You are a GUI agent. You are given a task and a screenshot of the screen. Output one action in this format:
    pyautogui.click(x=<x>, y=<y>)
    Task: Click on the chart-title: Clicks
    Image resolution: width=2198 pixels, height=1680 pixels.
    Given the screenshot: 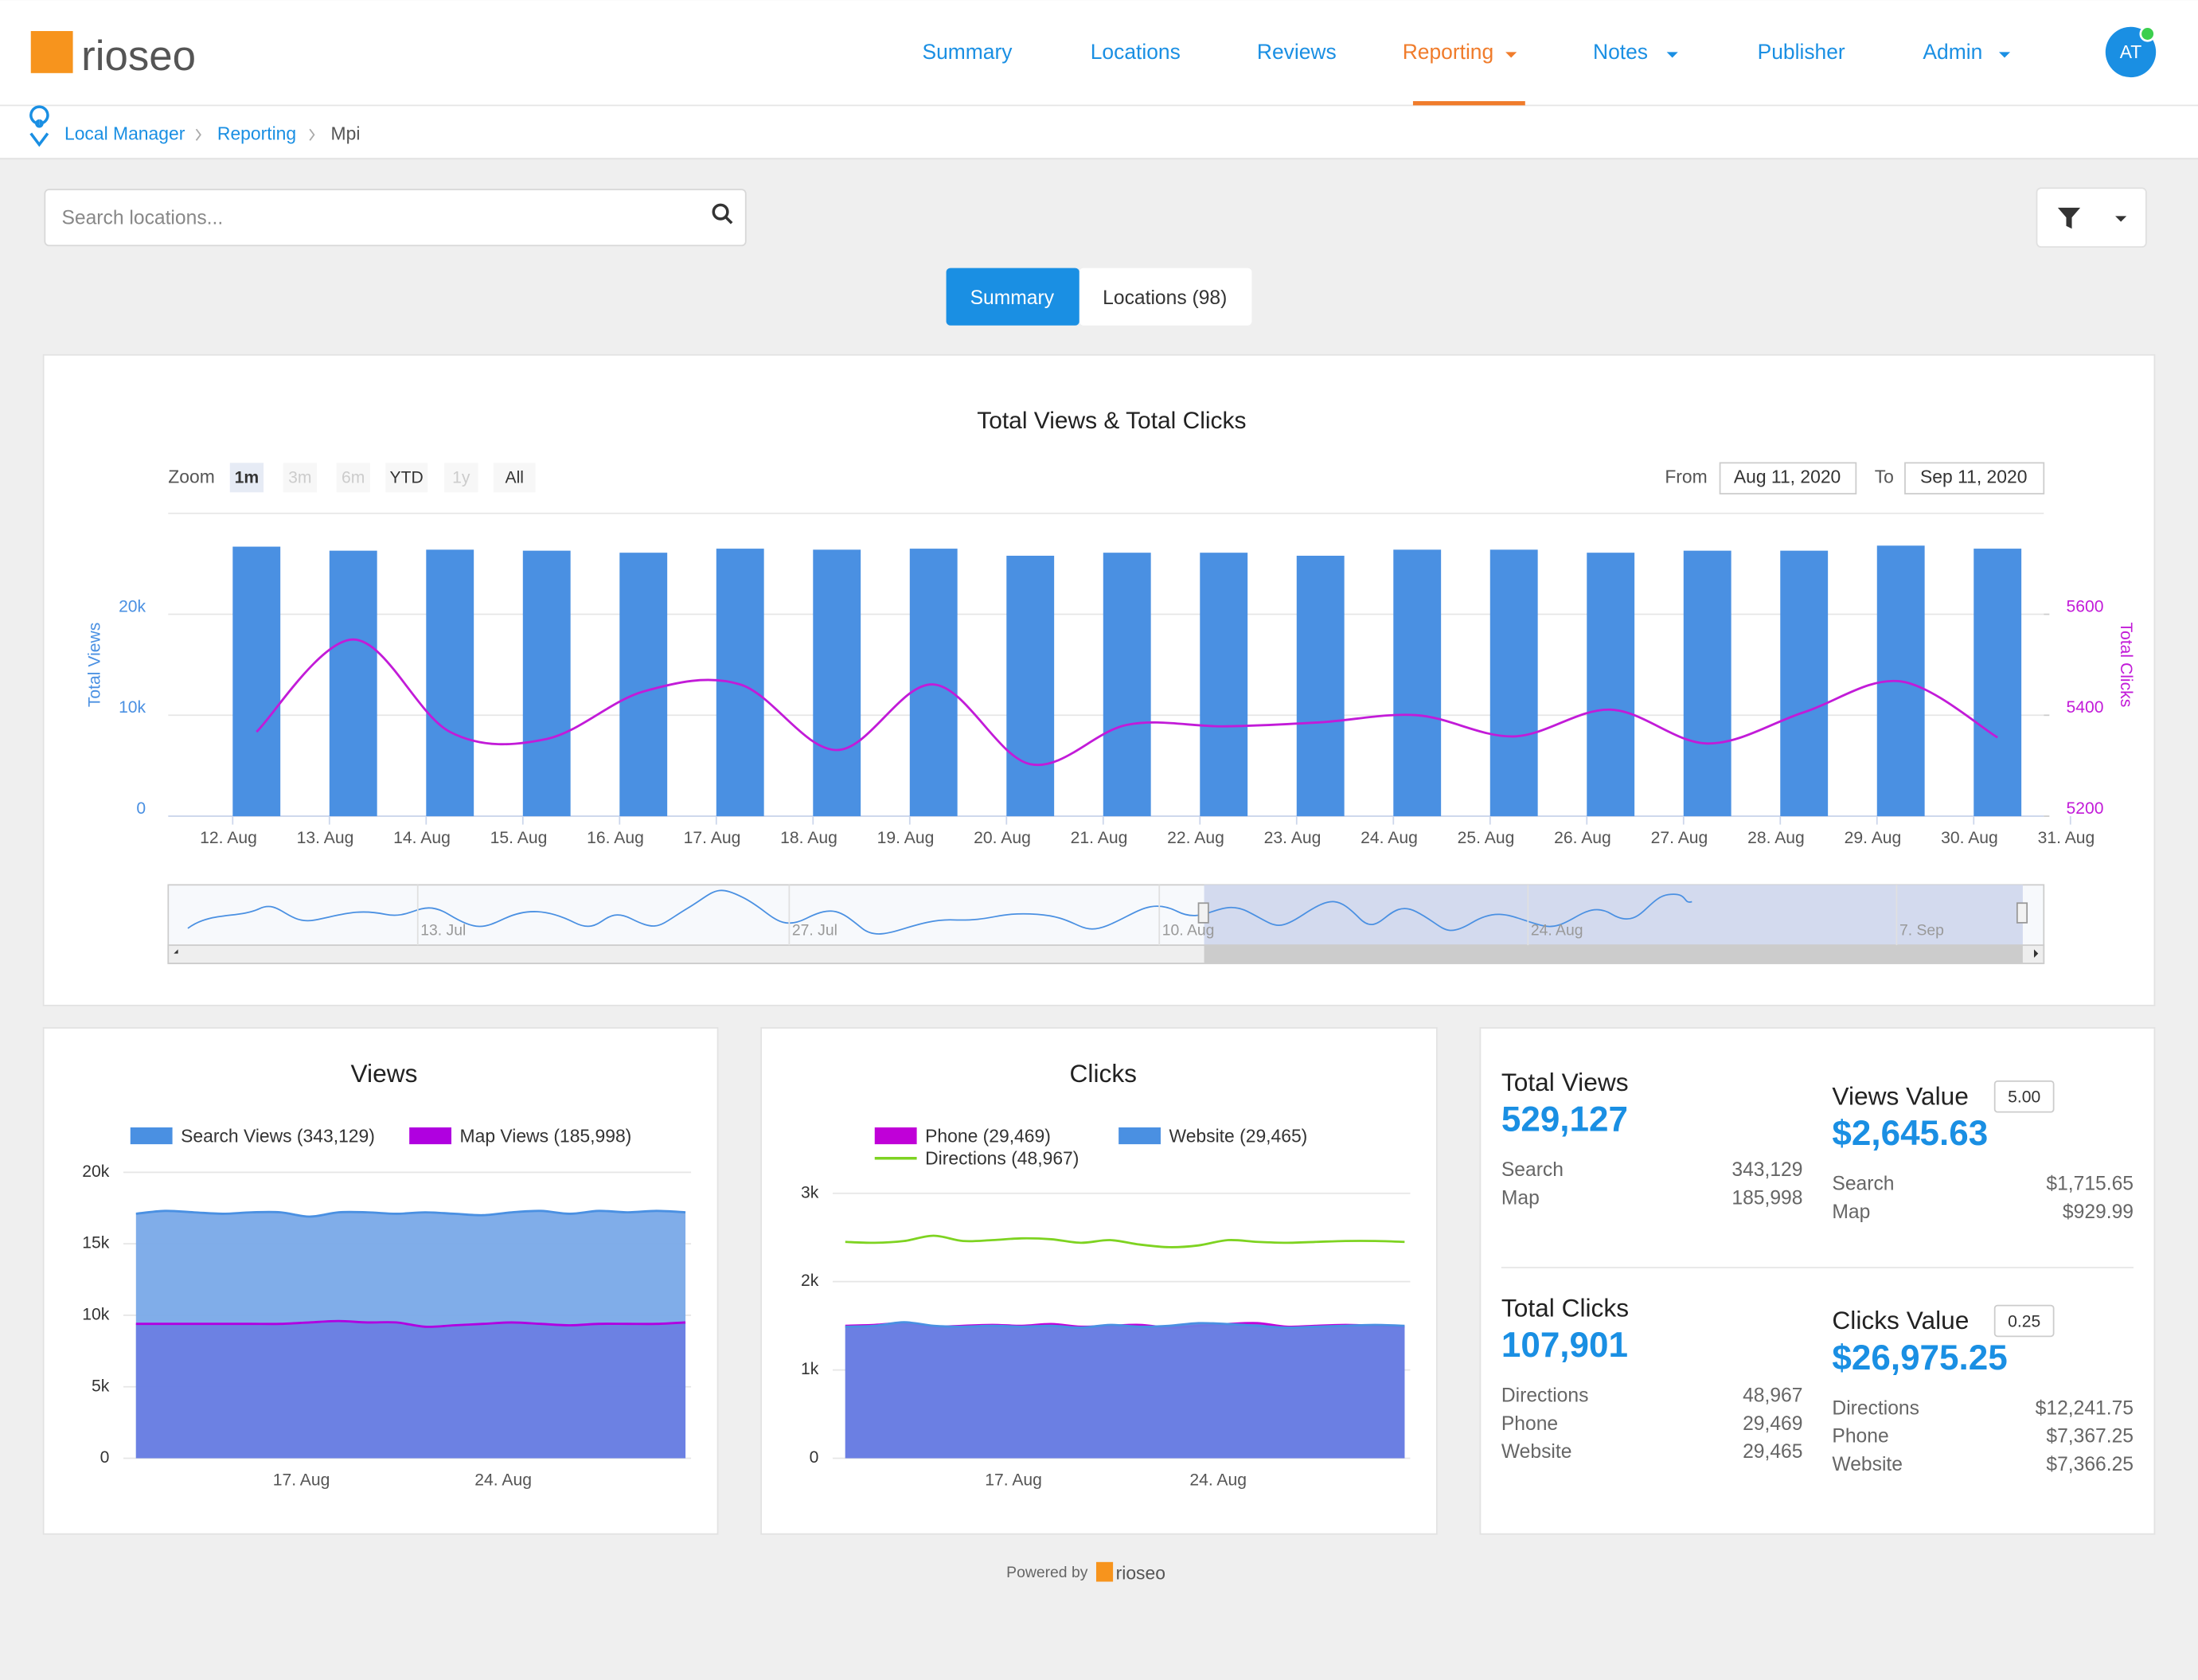 What is the action you would take?
    pyautogui.click(x=1104, y=1073)
    